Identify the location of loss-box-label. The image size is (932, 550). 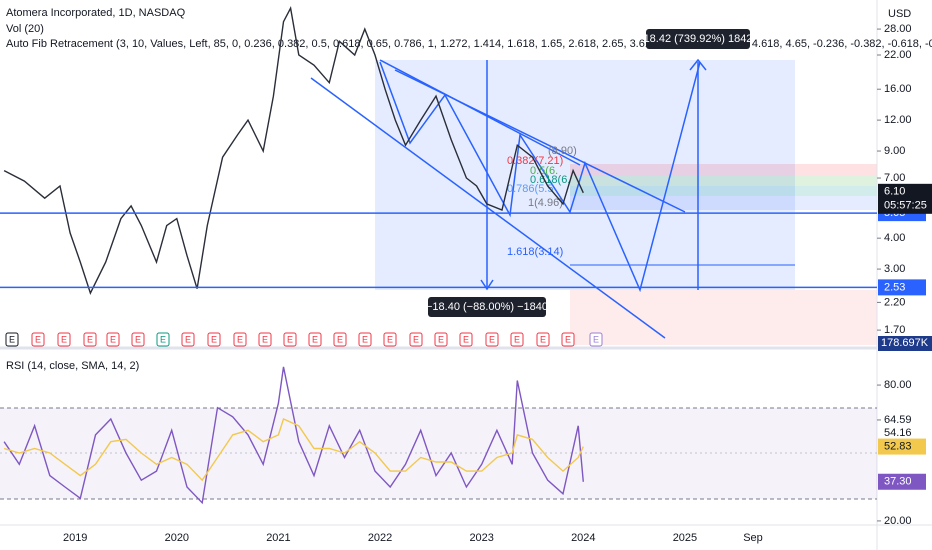
(487, 307).